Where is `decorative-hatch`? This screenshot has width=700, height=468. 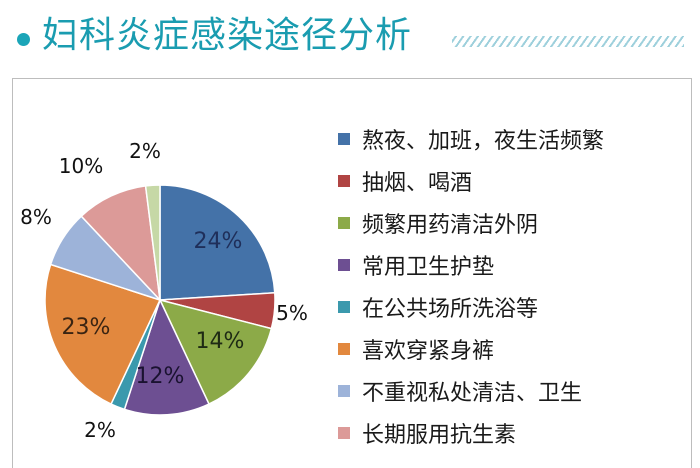 decorative-hatch is located at coordinates (568, 41).